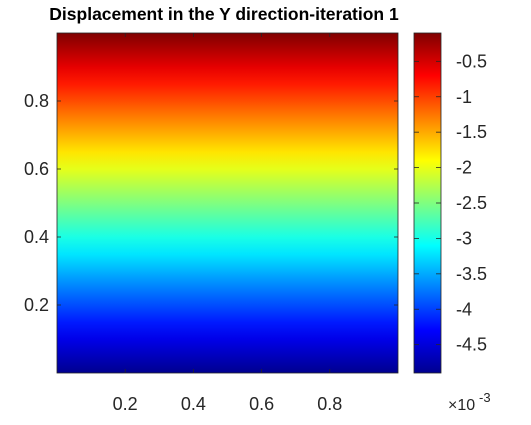 The width and height of the screenshot is (531, 425). Describe the element at coordinates (471, 274) in the screenshot. I see `colorbar-tick-label: -3.5` at that location.